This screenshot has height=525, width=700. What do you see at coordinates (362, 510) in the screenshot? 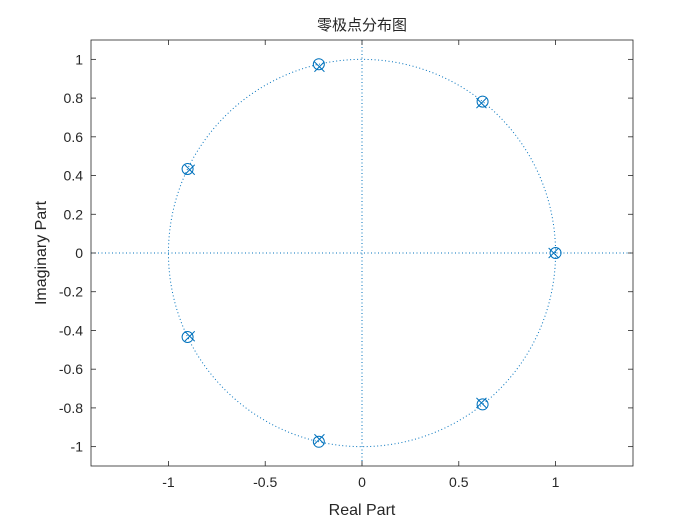
I see `x-axis-label: Real Part` at bounding box center [362, 510].